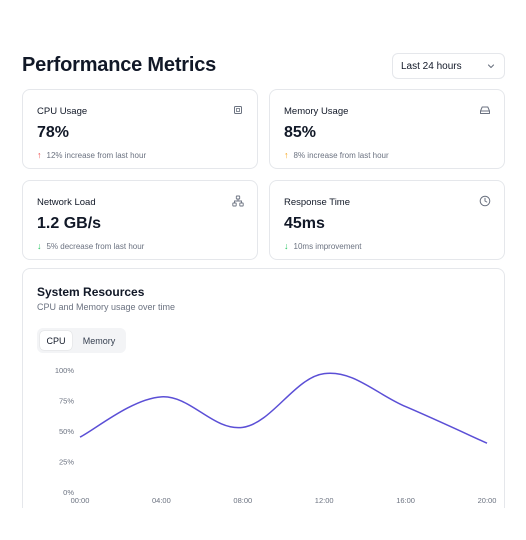  I want to click on section-subtitle: CPU and Memory usage over time, so click(106, 307).